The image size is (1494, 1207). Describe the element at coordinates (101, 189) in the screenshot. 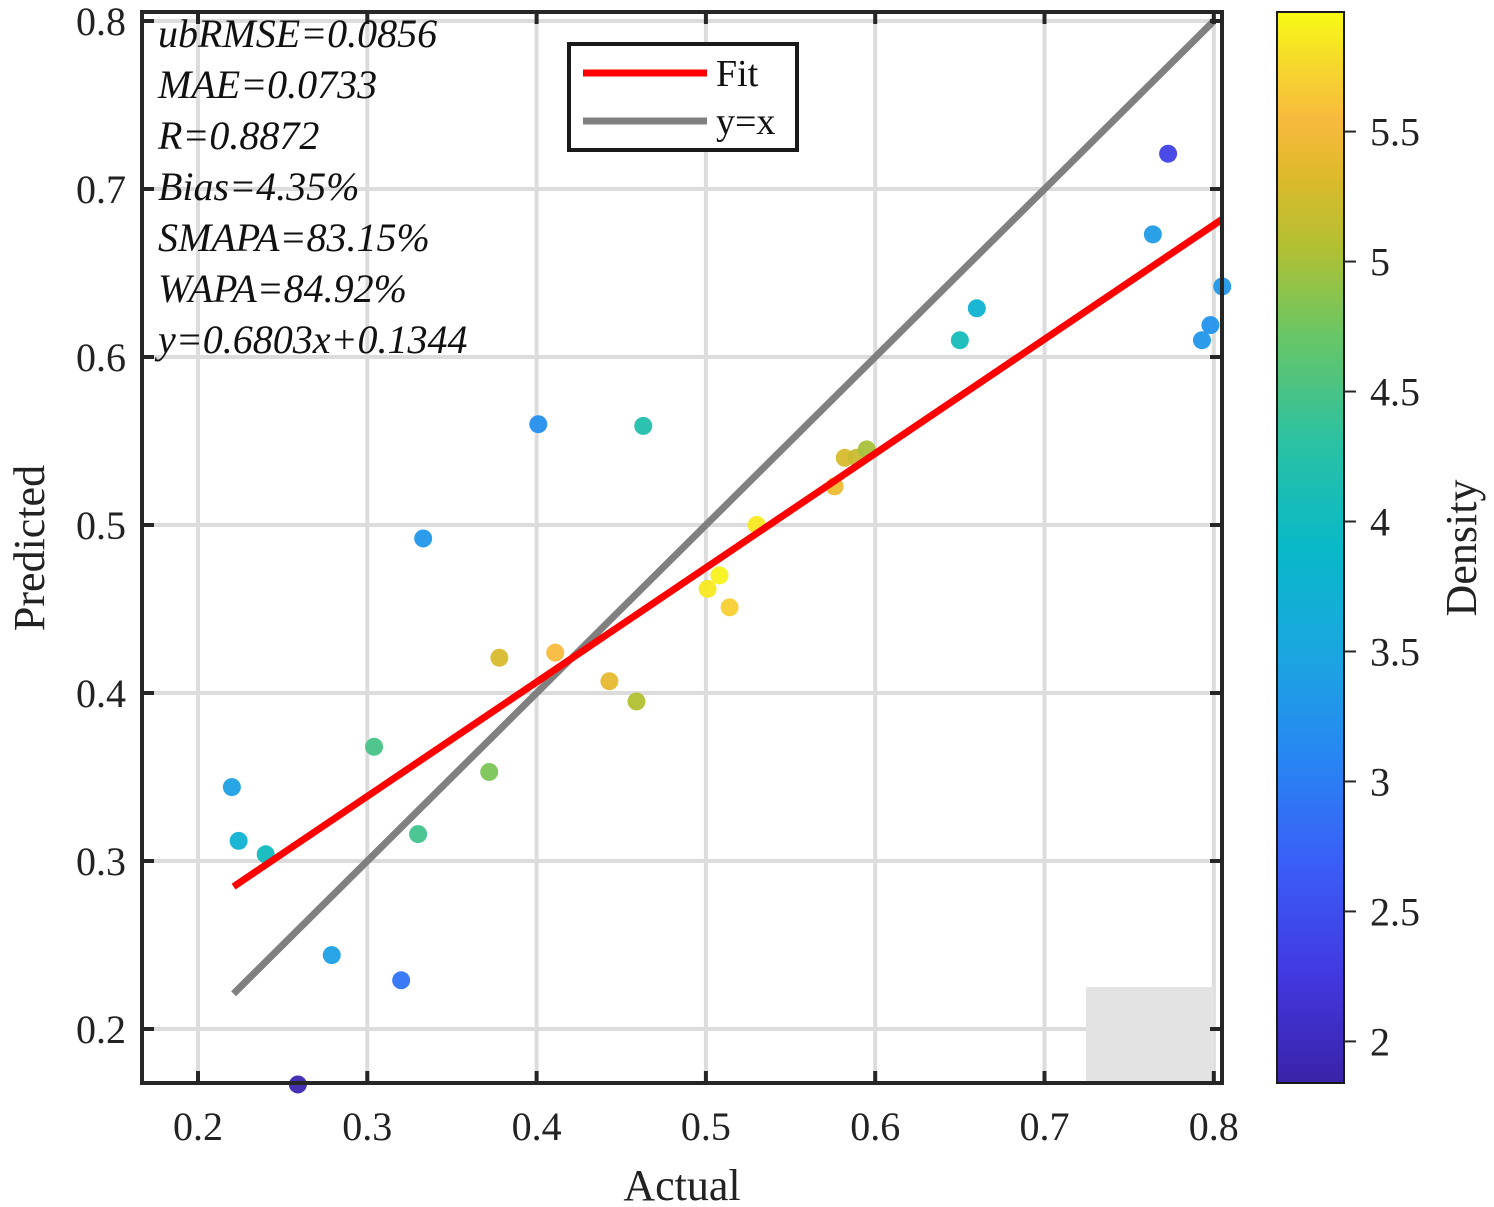

I see `y-tick-label: 0.7` at that location.